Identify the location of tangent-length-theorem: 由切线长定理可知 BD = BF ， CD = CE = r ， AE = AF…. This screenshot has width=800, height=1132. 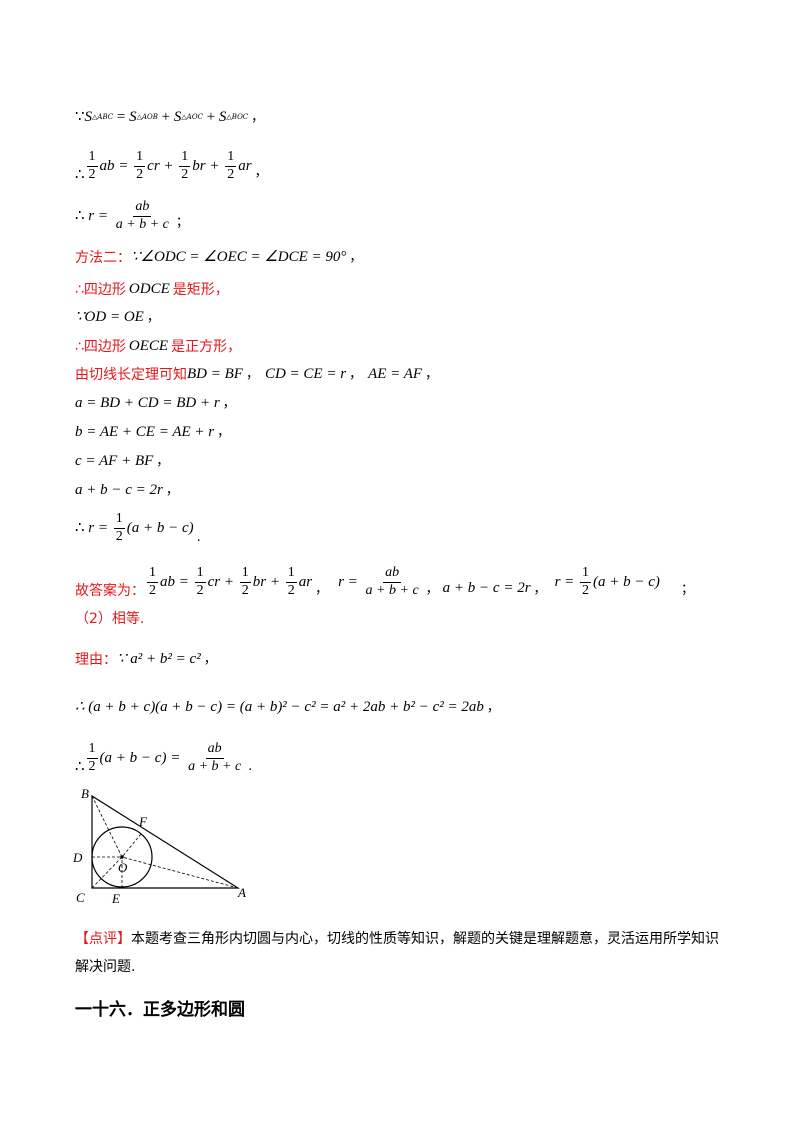
(257, 374).